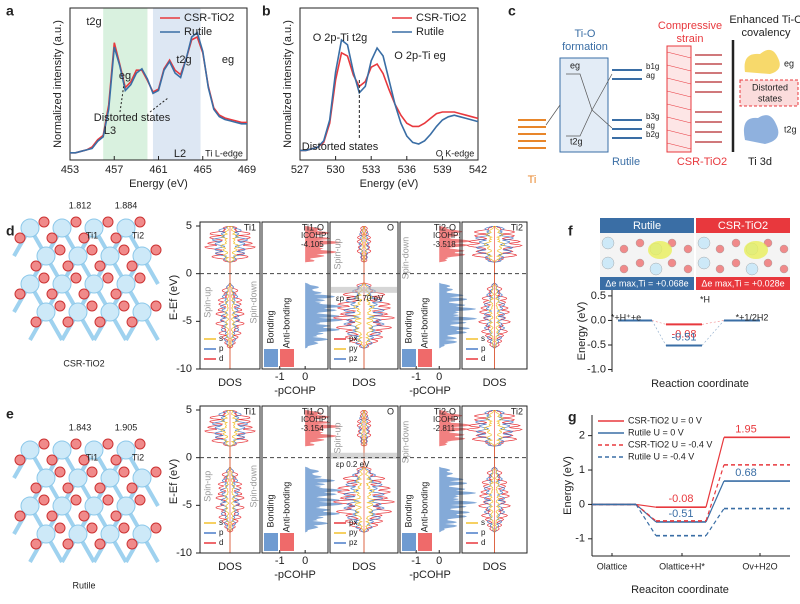  I want to click on legend-label: d, so click(483, 542).